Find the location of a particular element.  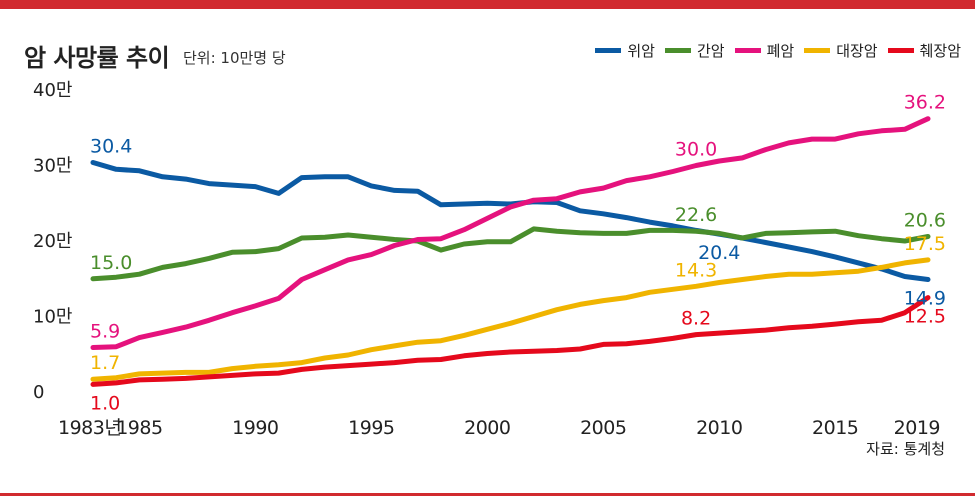

y-tick-label: 40만 is located at coordinates (52, 90).